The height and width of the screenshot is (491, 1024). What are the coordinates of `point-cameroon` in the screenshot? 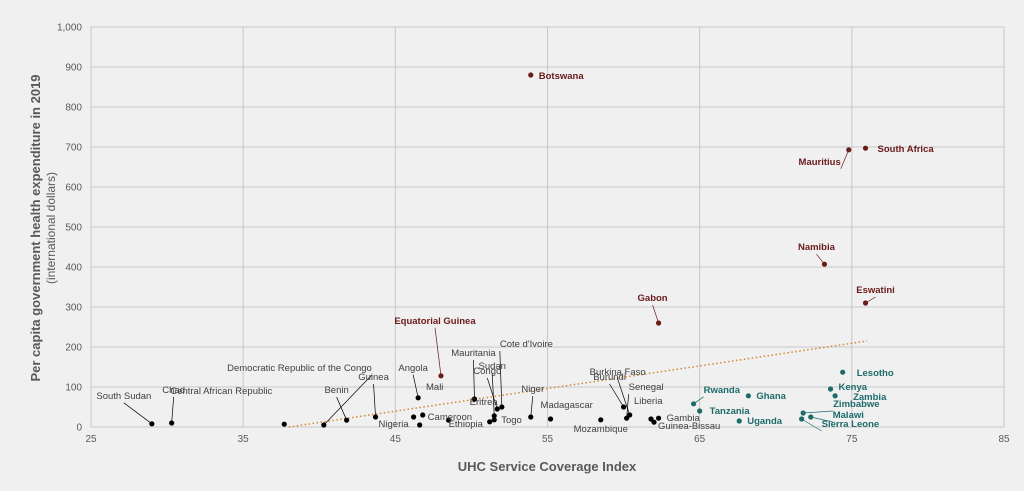 It's located at (420, 425).